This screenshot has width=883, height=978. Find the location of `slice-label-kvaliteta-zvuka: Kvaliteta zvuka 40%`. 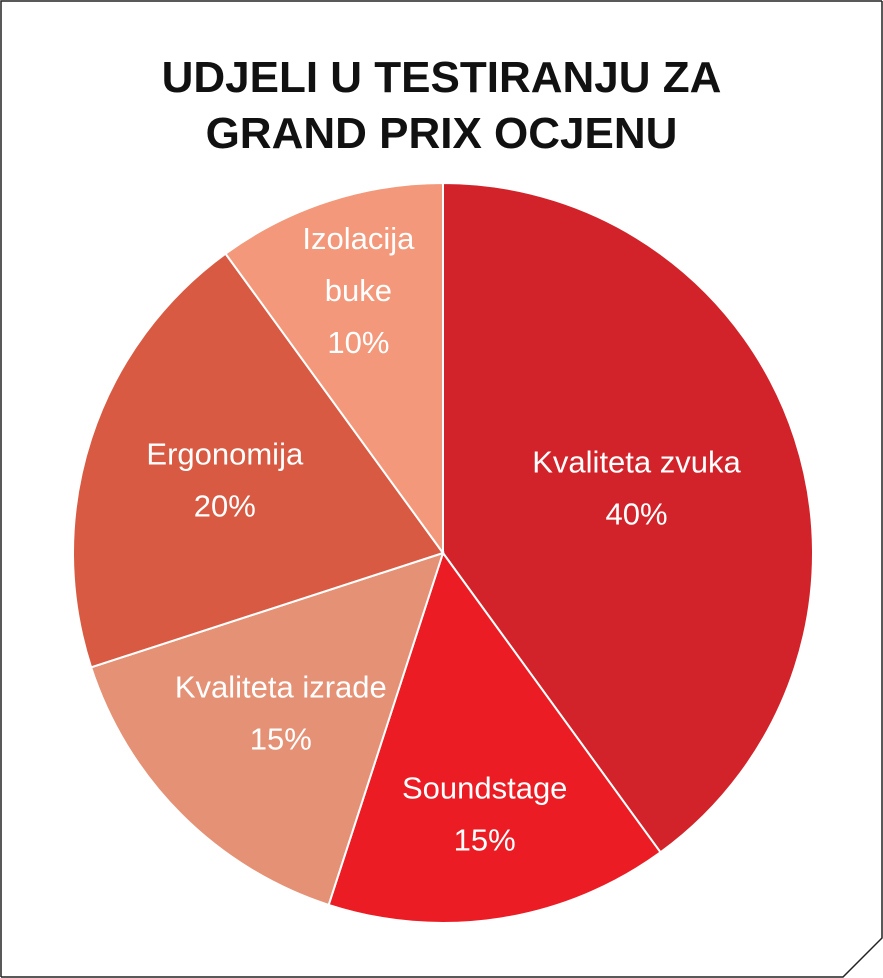

slice-label-kvaliteta-zvuka: Kvaliteta zvuka 40% is located at coordinates (636, 487).